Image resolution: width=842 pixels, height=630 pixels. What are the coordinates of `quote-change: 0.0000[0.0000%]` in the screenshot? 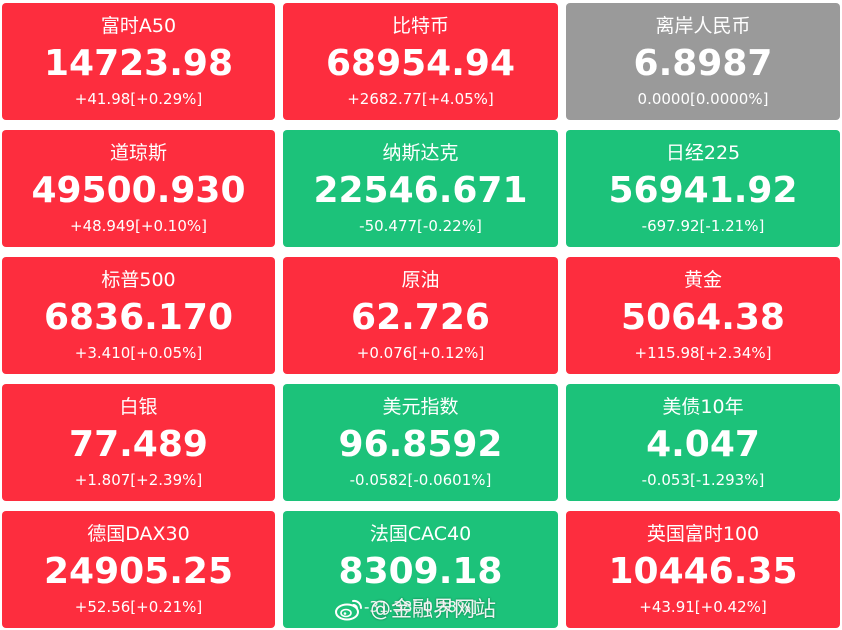 It's located at (703, 99).